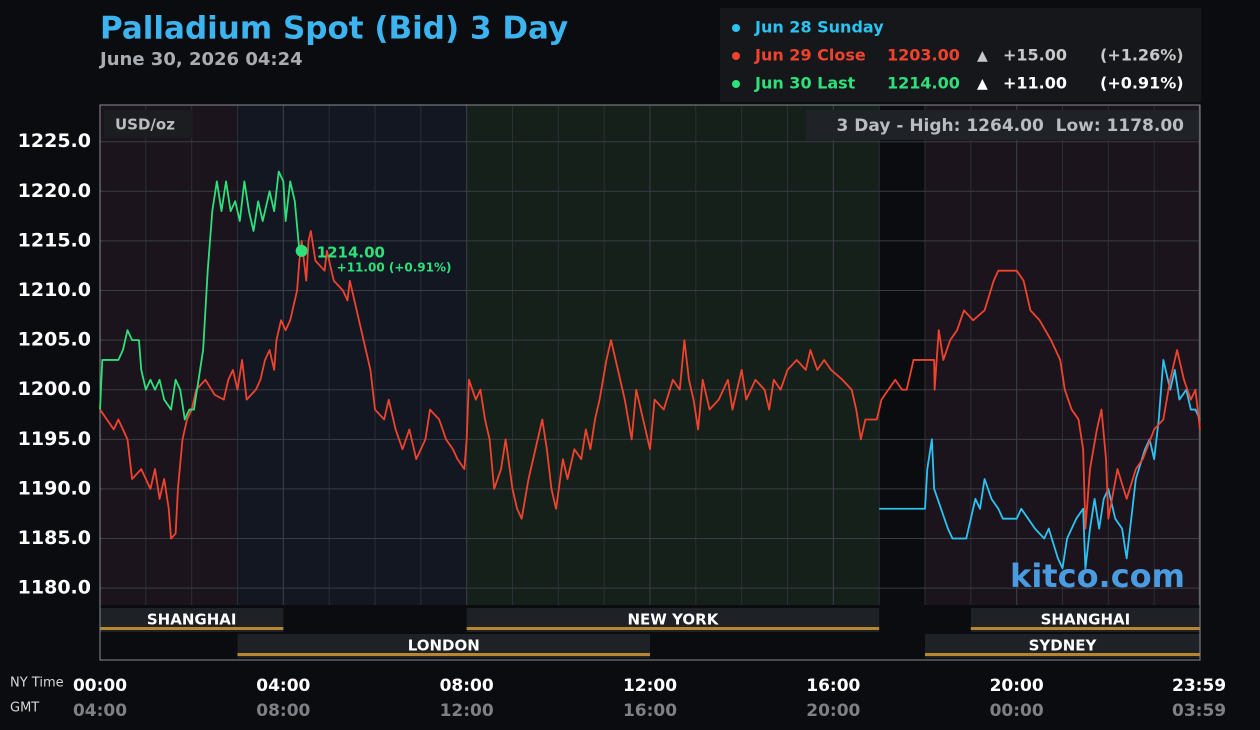  Describe the element at coordinates (1142, 55) in the screenshot. I see `legend-percent: (+1.26%)` at that location.